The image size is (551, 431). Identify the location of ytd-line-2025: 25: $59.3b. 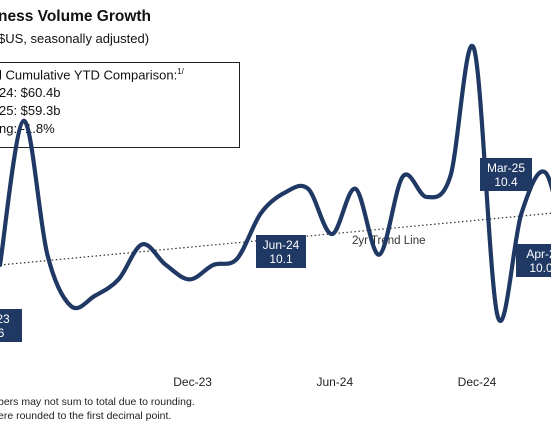
(30, 110).